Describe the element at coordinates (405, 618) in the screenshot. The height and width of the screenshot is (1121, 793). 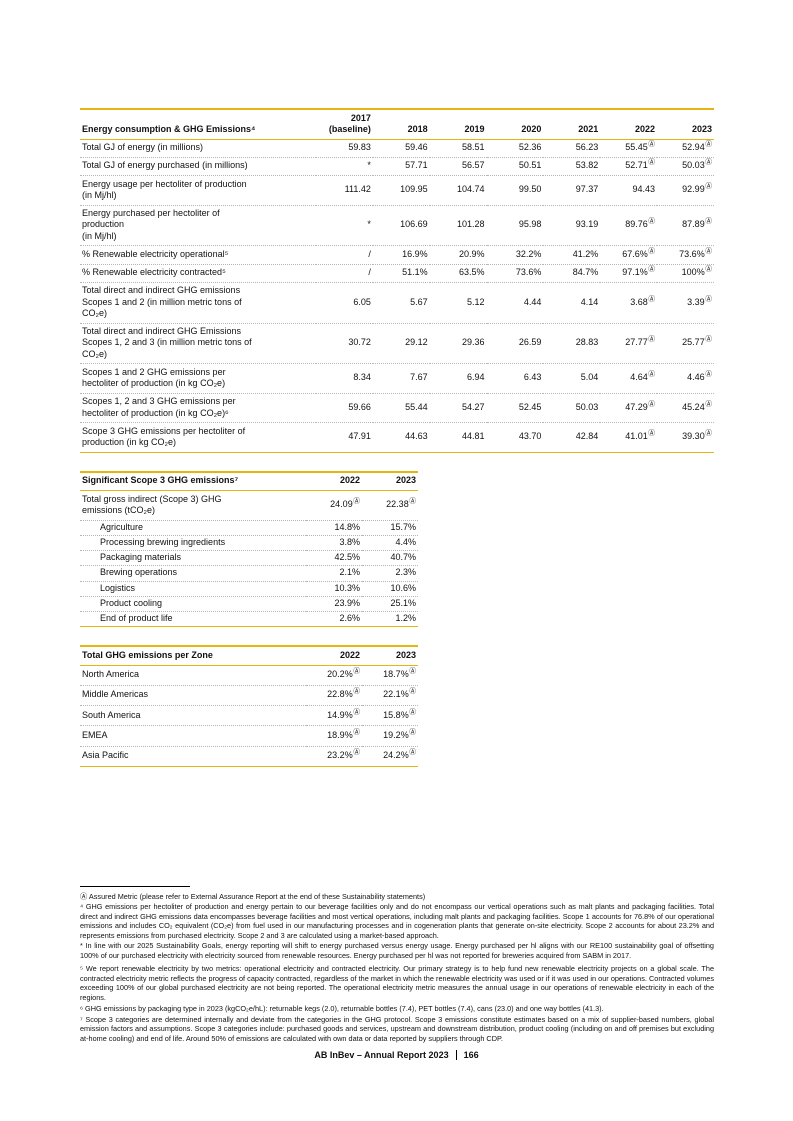
I see `cell-value: 1.2%` at that location.